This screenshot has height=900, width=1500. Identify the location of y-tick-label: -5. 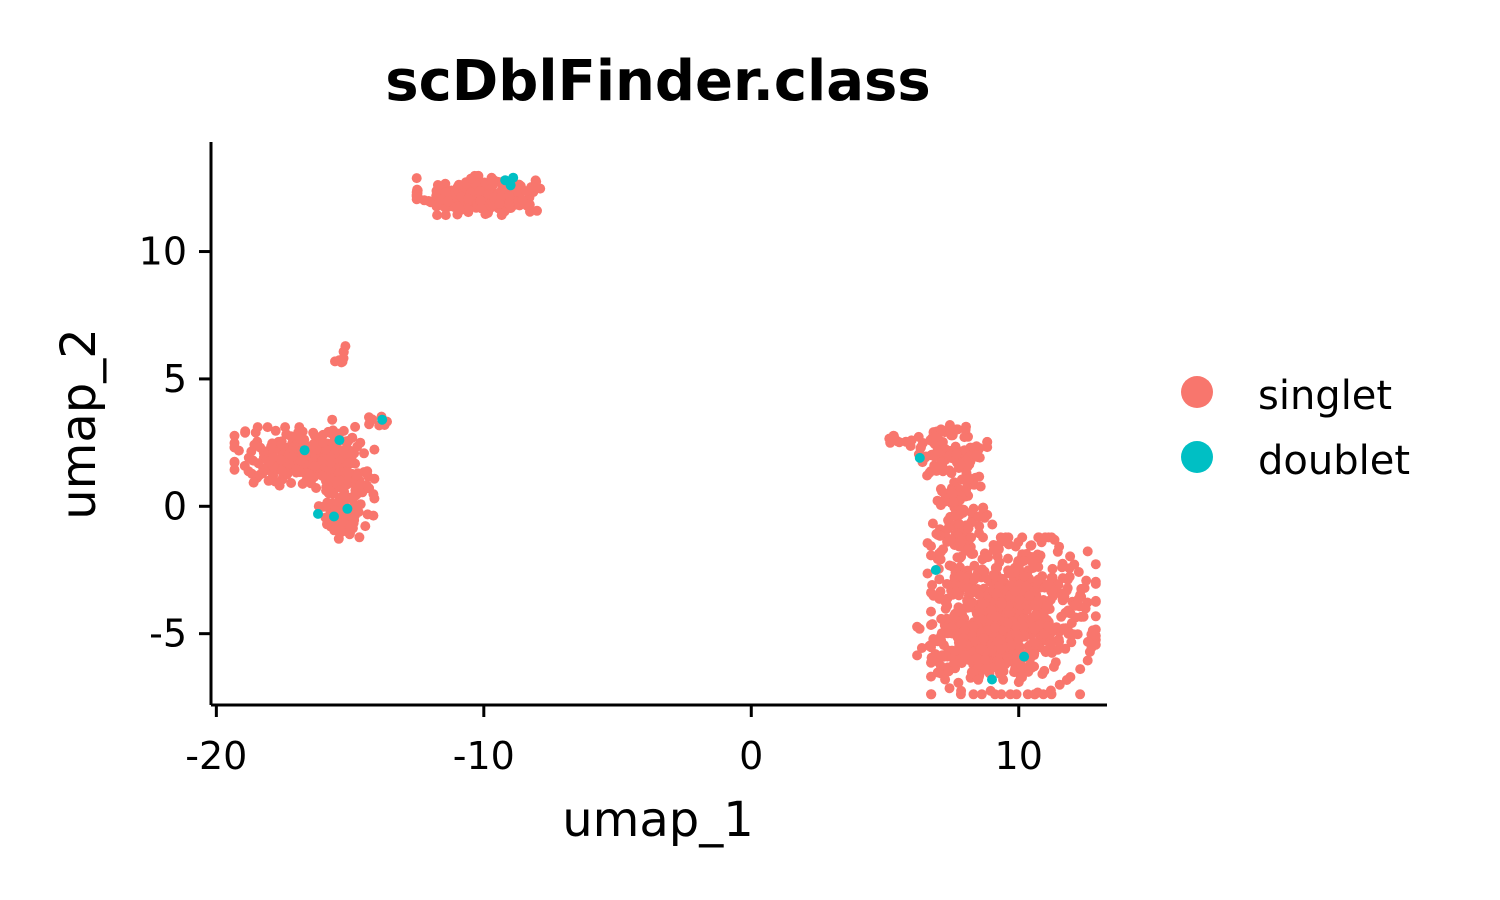
(168, 634).